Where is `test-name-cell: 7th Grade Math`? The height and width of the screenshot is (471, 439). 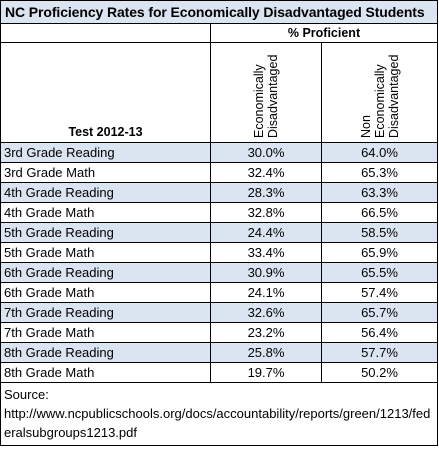 test-name-cell: 7th Grade Math is located at coordinates (105, 332).